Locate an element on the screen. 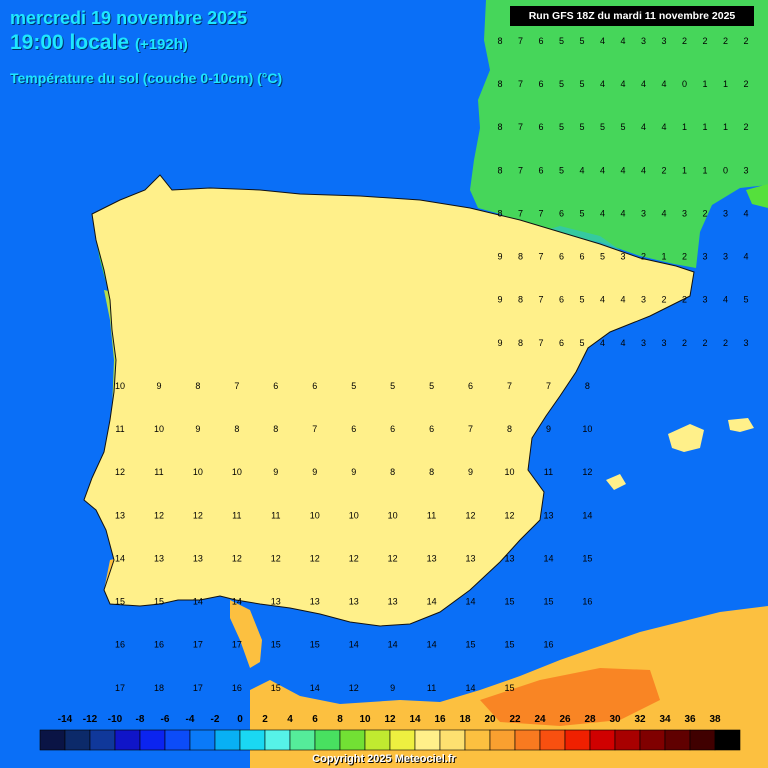 This screenshot has width=768, height=768. parameter-title: Température du sol (couche 0-10cm) (°C) is located at coordinates (146, 78).